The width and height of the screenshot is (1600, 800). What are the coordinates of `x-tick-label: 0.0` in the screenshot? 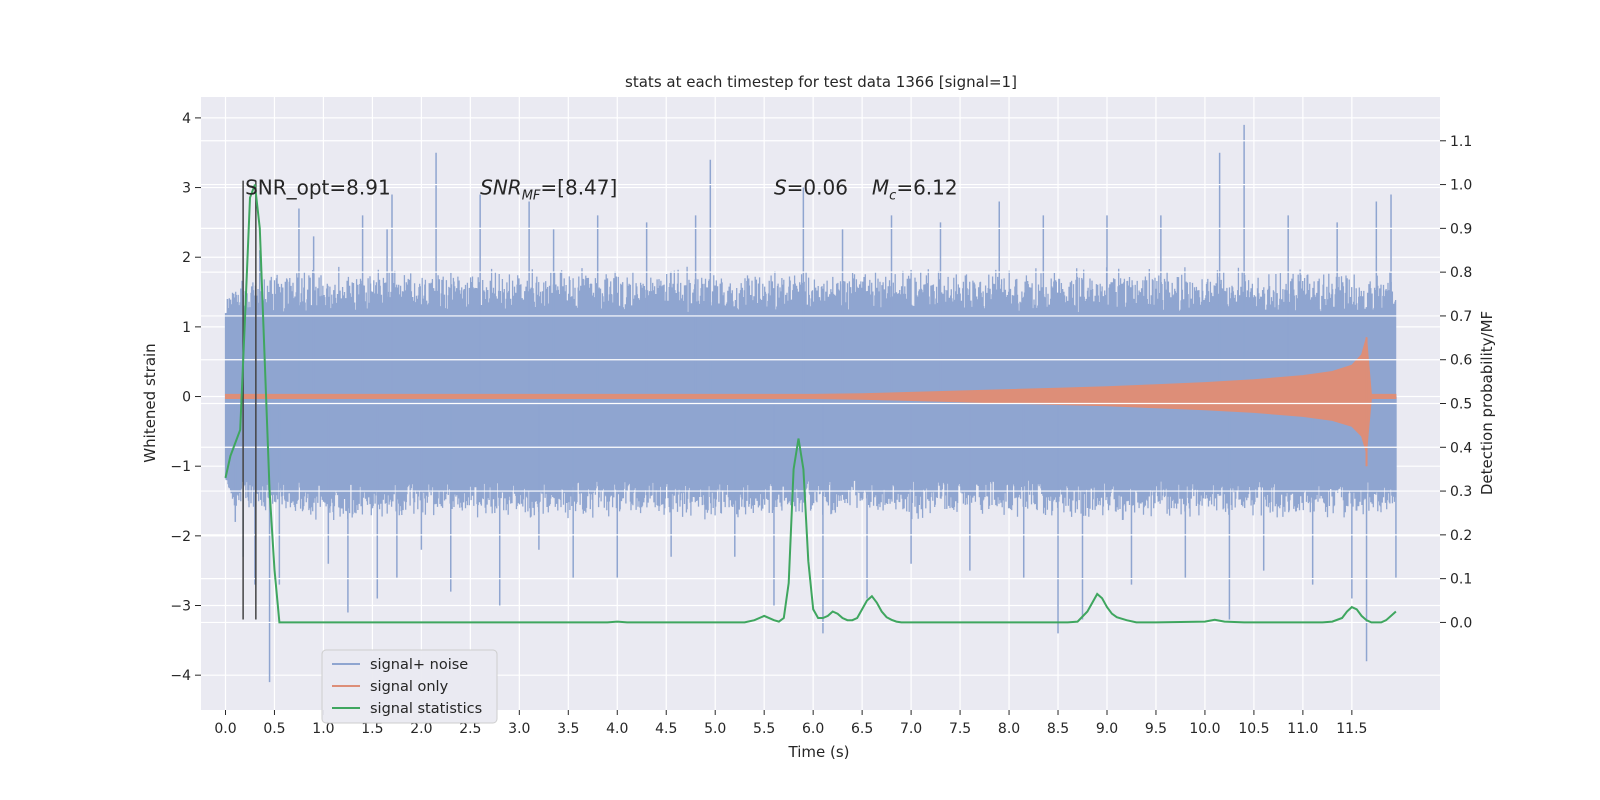 It's located at (225, 729).